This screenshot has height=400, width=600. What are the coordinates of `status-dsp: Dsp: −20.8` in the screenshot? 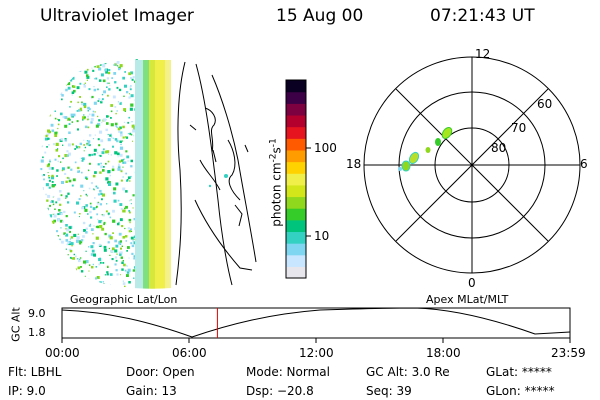 It's located at (280, 391).